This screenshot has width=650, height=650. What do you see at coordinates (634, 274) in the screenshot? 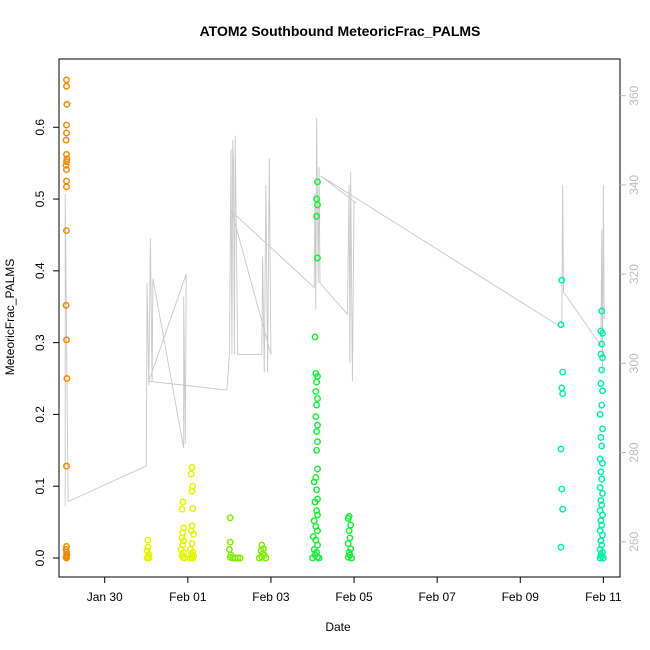
I see `y2-tick-label: 320` at bounding box center [634, 274].